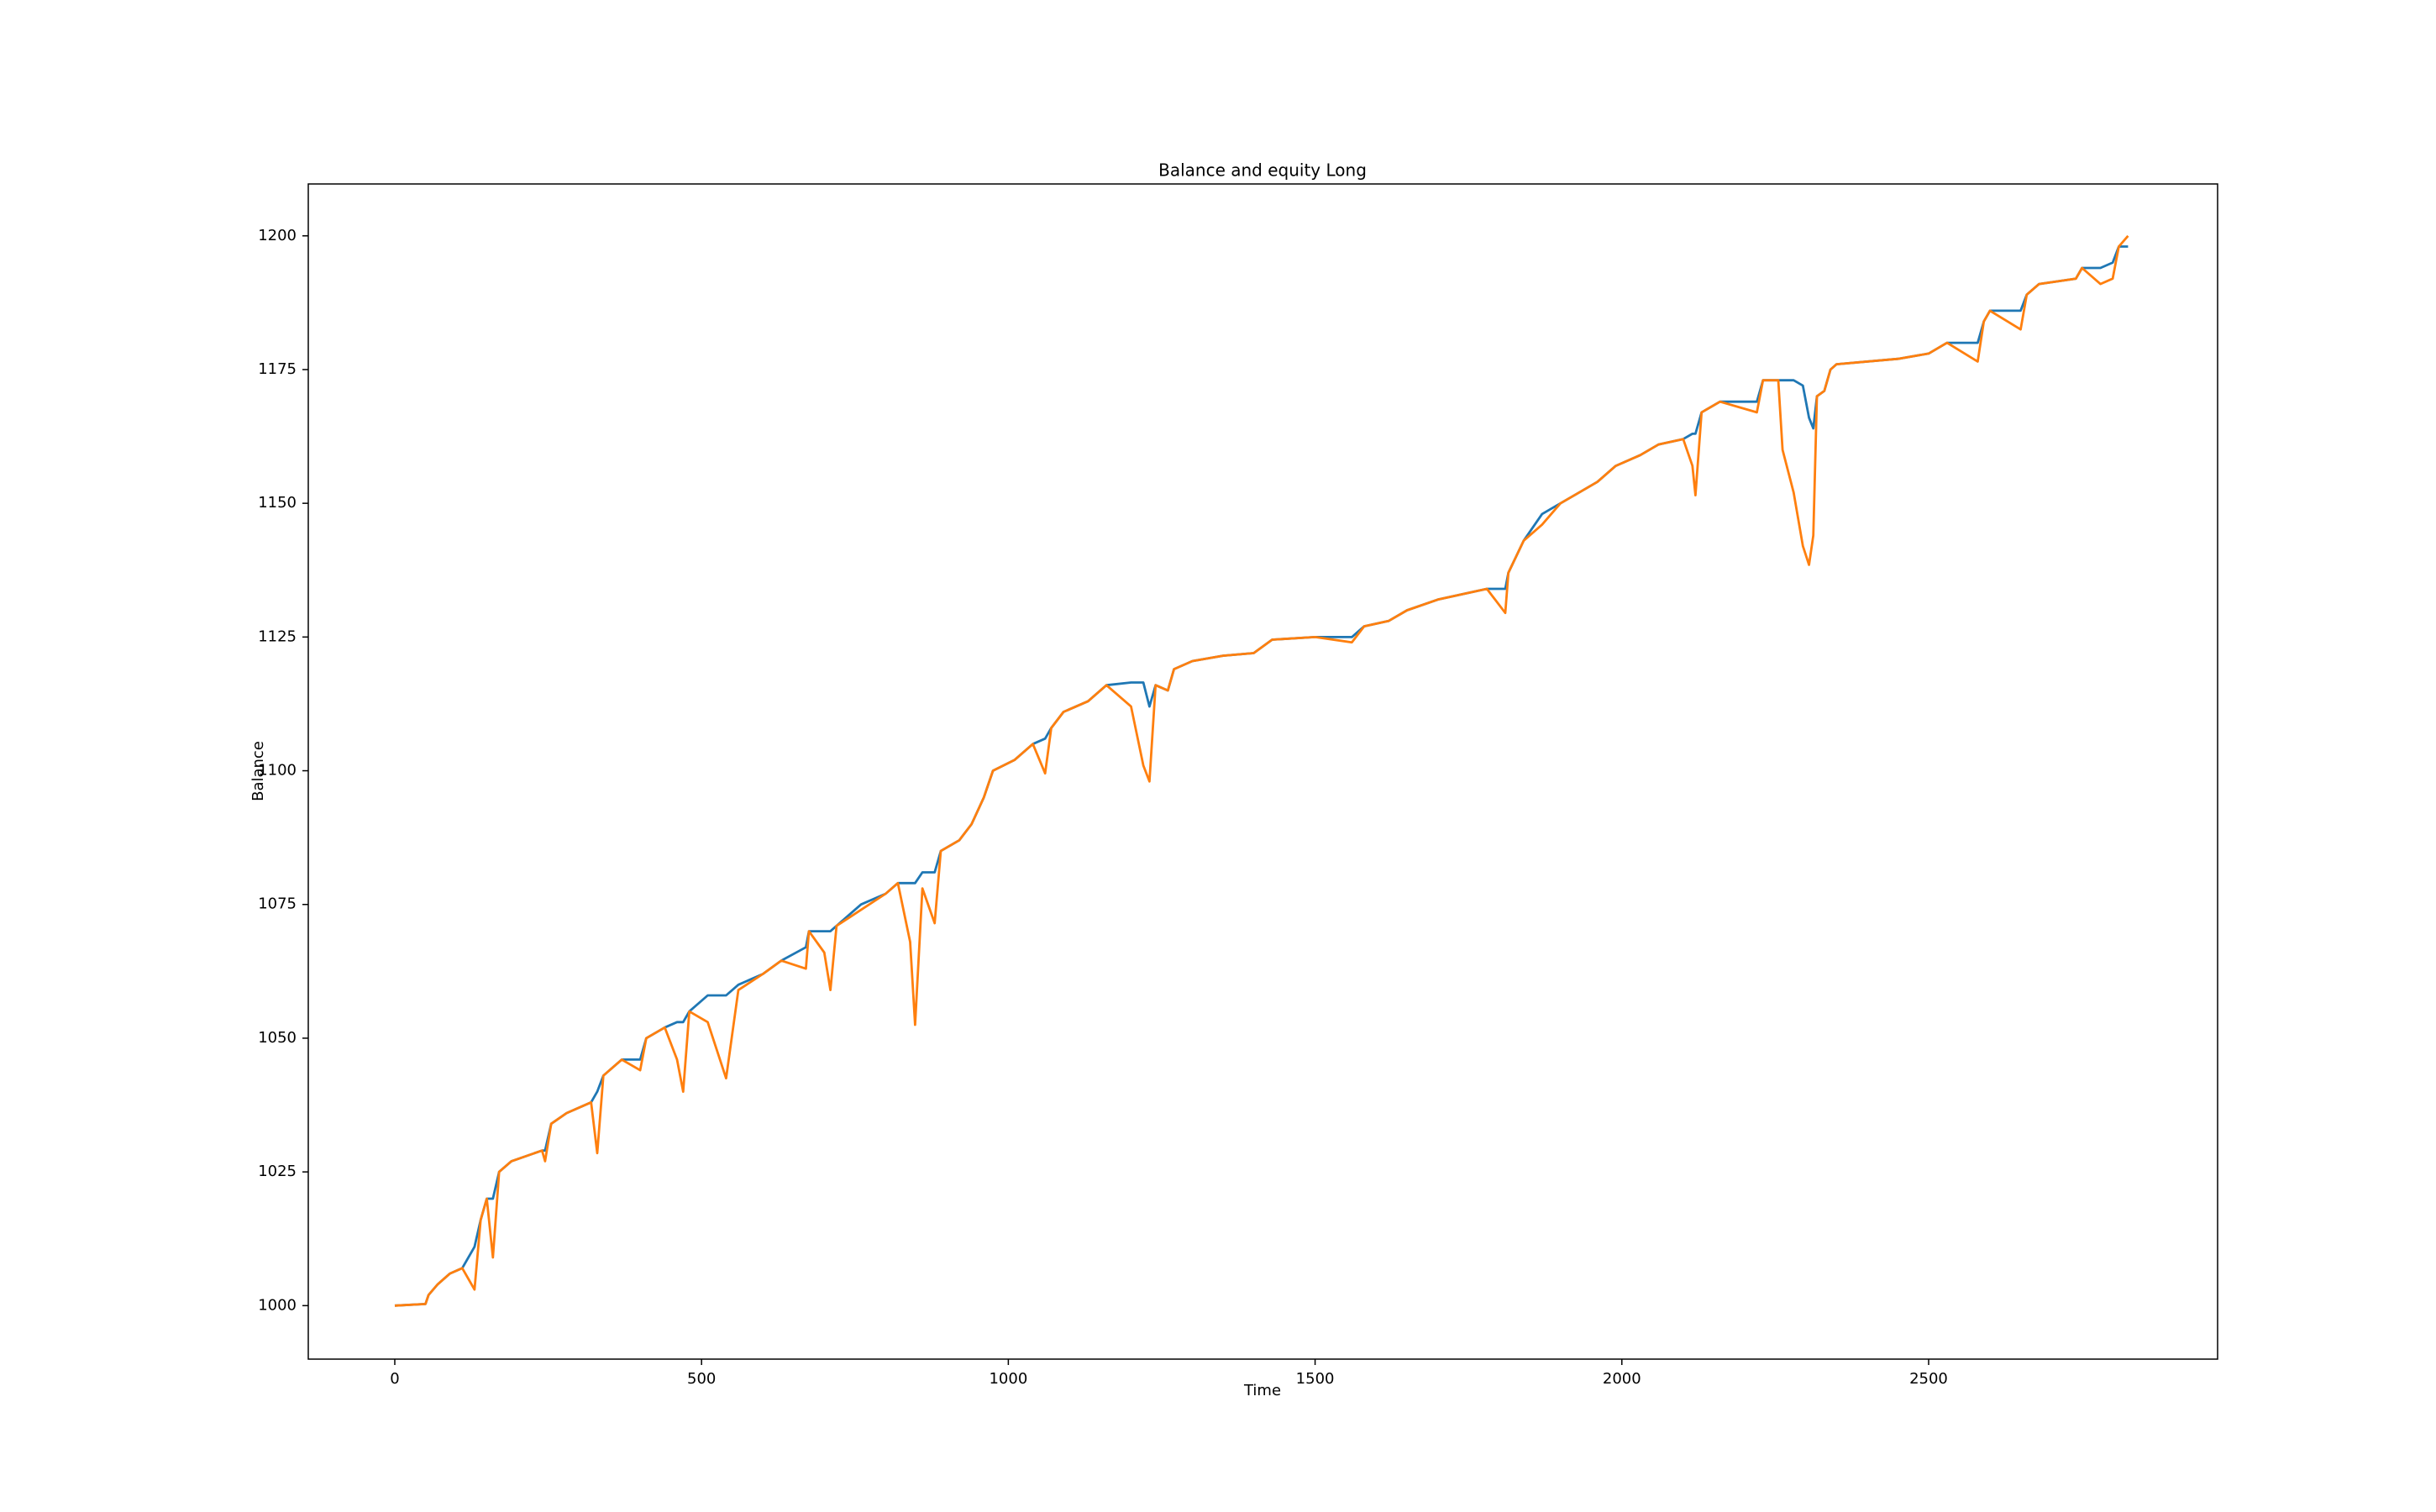  What do you see at coordinates (277, 1305) in the screenshot?
I see `y-tick-label: 1000` at bounding box center [277, 1305].